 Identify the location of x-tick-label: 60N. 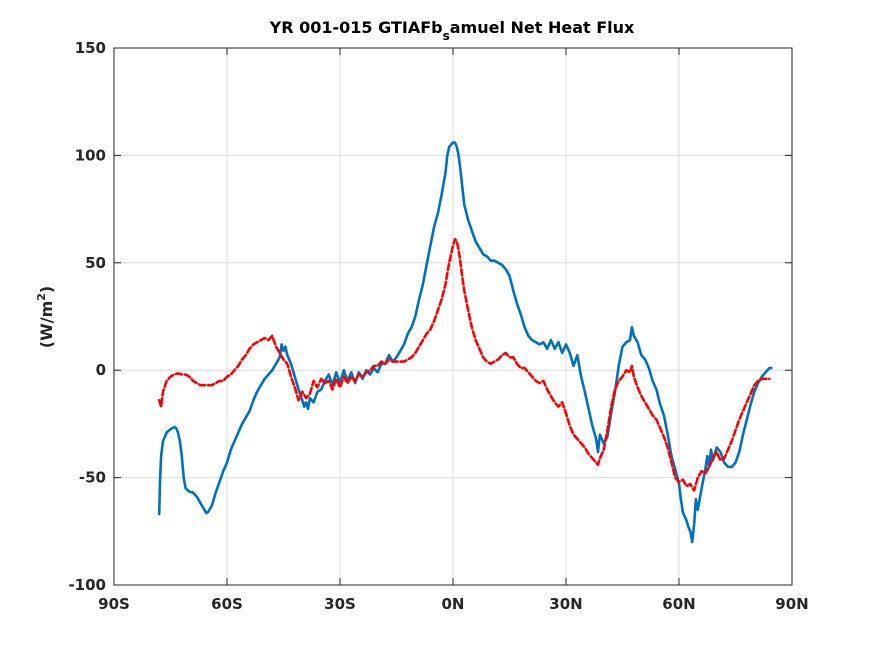
(678, 604).